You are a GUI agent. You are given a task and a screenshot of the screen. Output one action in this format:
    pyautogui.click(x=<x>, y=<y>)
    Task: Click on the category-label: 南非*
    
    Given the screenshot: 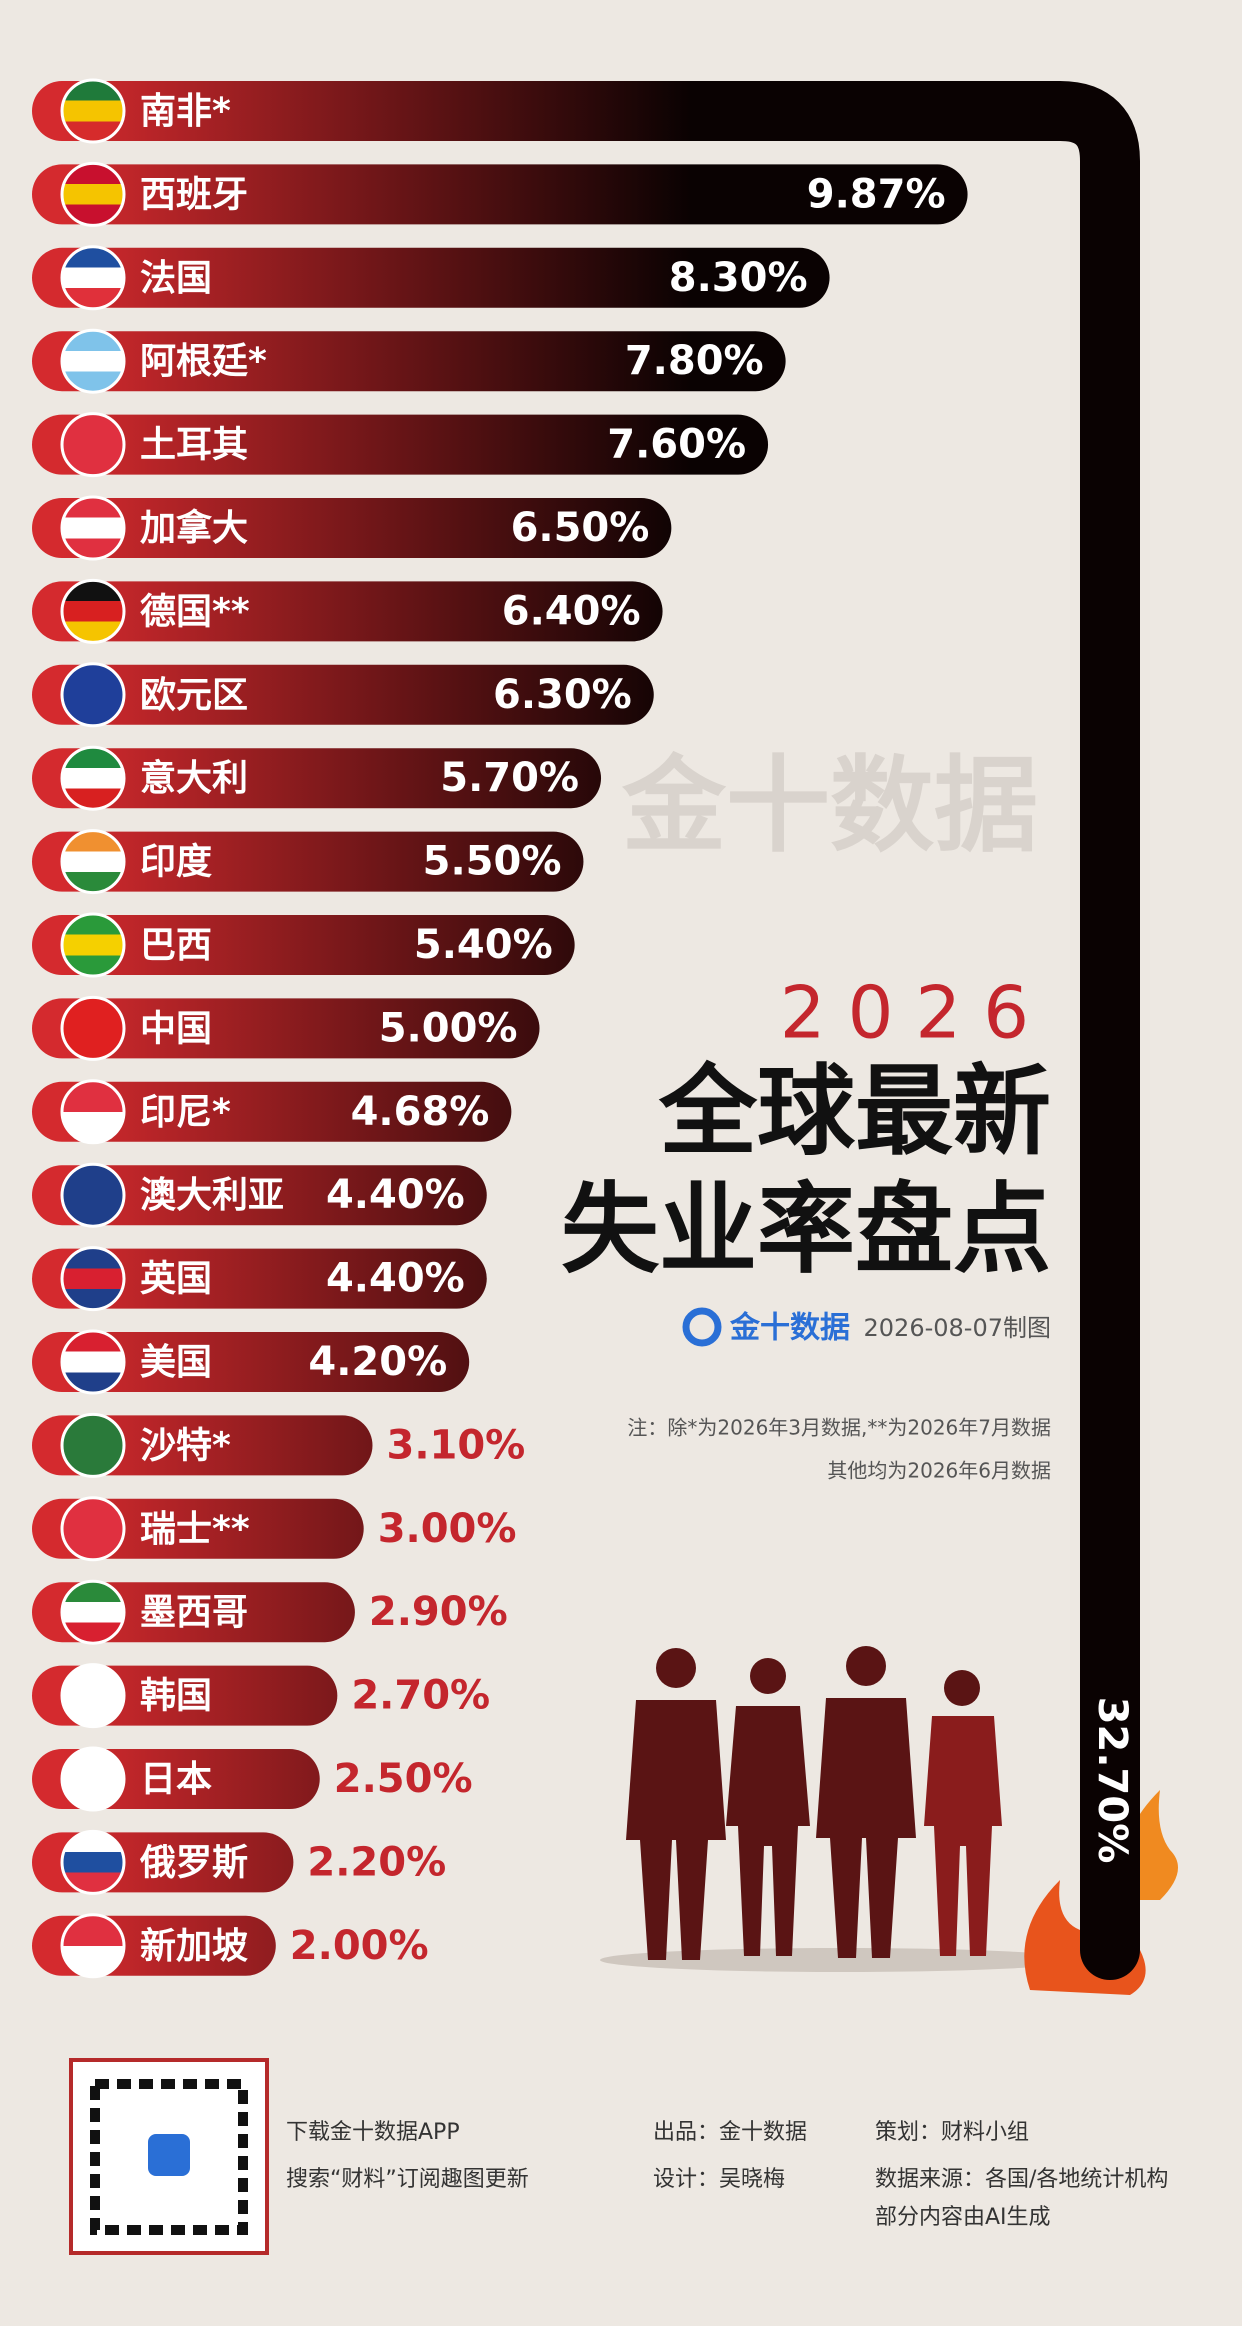 What is the action you would take?
    pyautogui.click(x=185, y=111)
    